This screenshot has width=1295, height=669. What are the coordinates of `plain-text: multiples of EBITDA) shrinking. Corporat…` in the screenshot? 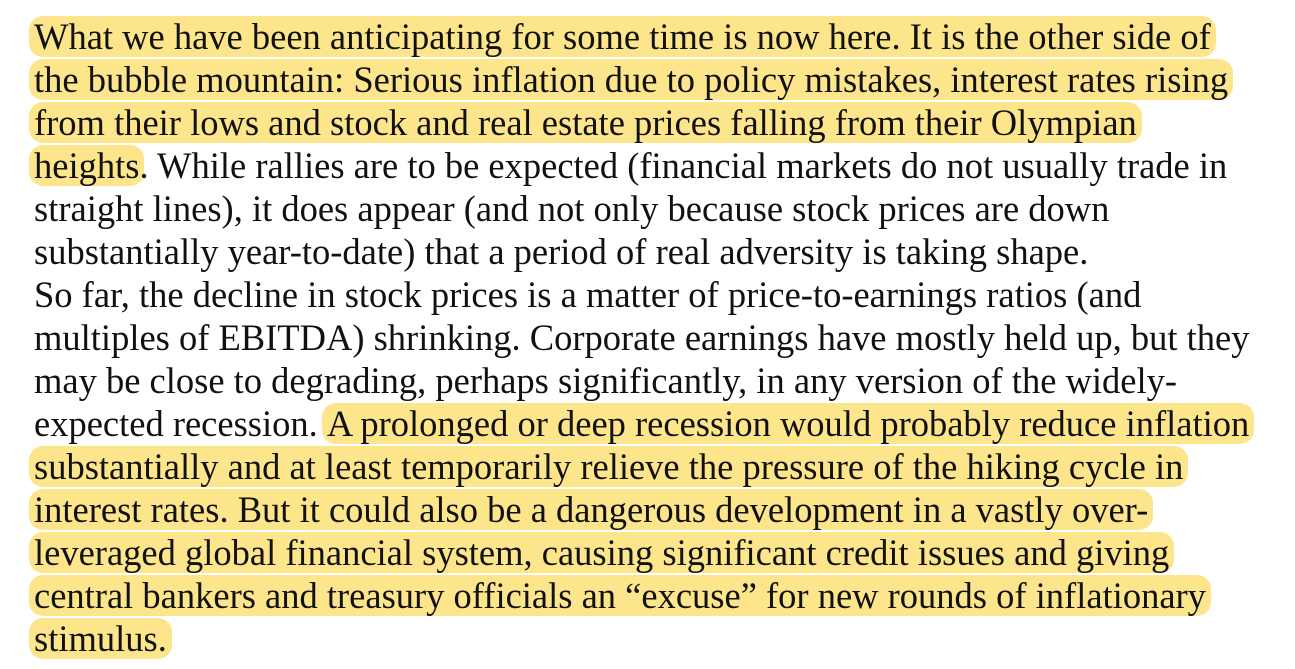 It's located at (642, 337).